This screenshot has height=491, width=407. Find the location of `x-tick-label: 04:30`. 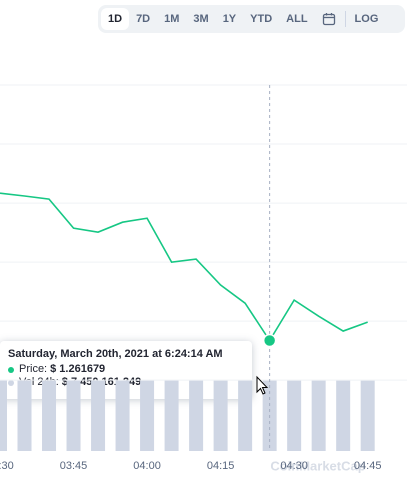

x-tick-label: 04:30 is located at coordinates (294, 466).